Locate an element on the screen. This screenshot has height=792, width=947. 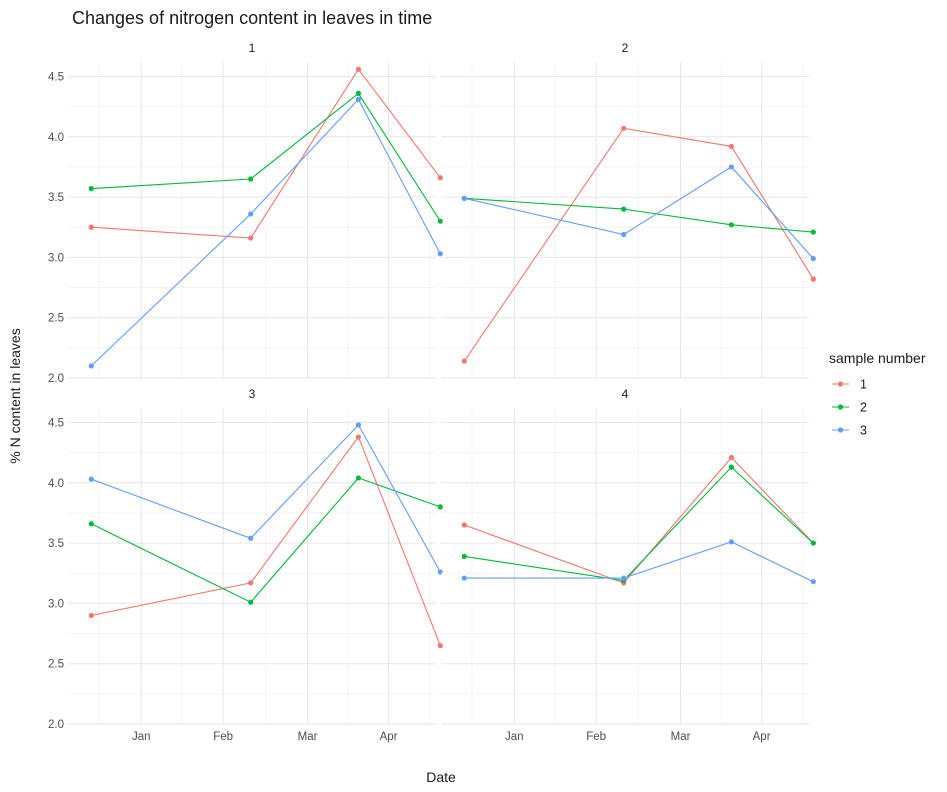
legend-label: 1 is located at coordinates (863, 385).